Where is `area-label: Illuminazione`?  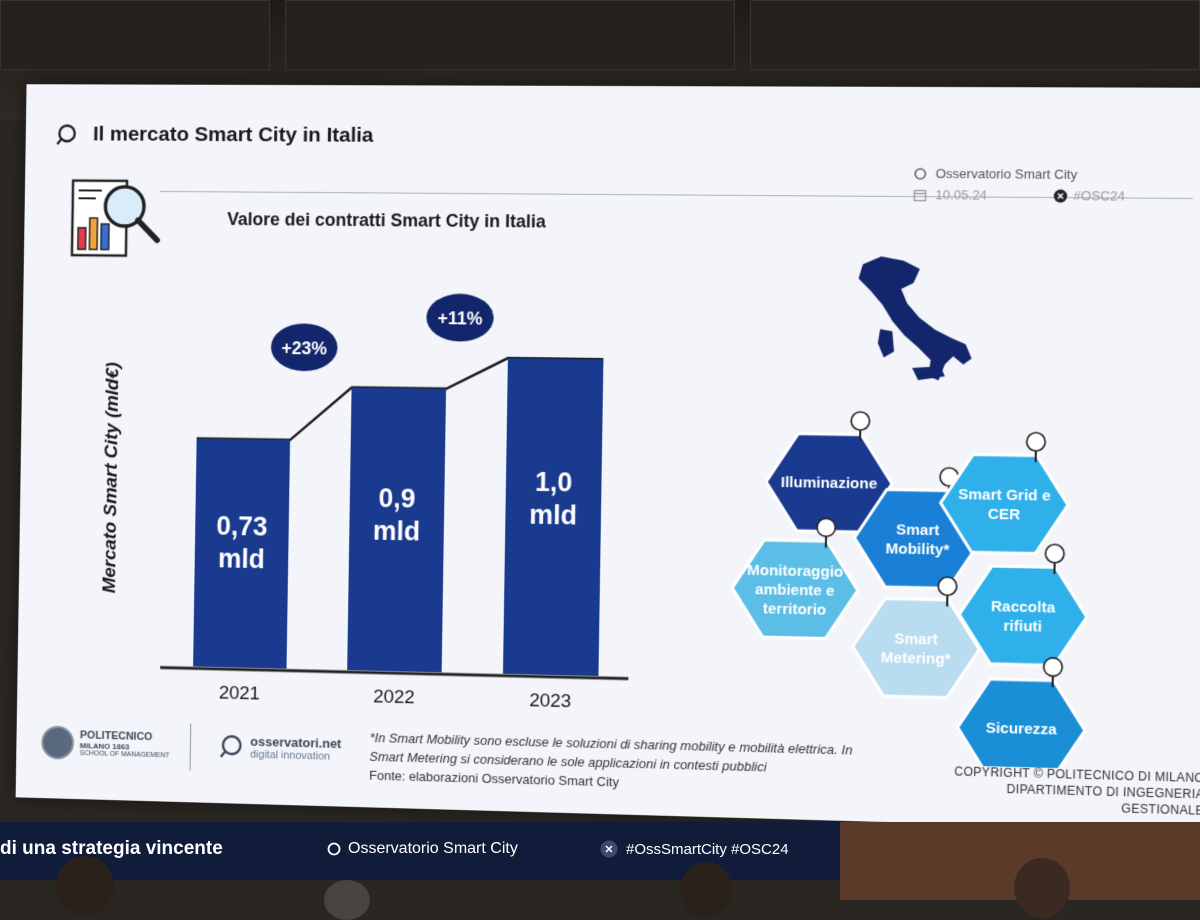
area-label: Illuminazione is located at coordinates (829, 484).